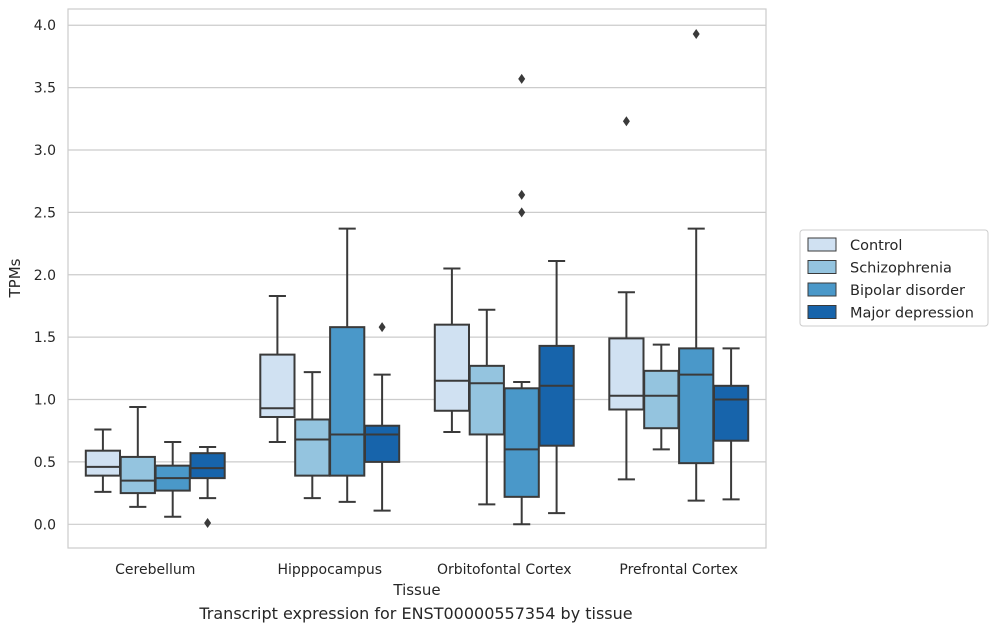 The width and height of the screenshot is (997, 634). I want to click on legend-frame, so click(894, 278).